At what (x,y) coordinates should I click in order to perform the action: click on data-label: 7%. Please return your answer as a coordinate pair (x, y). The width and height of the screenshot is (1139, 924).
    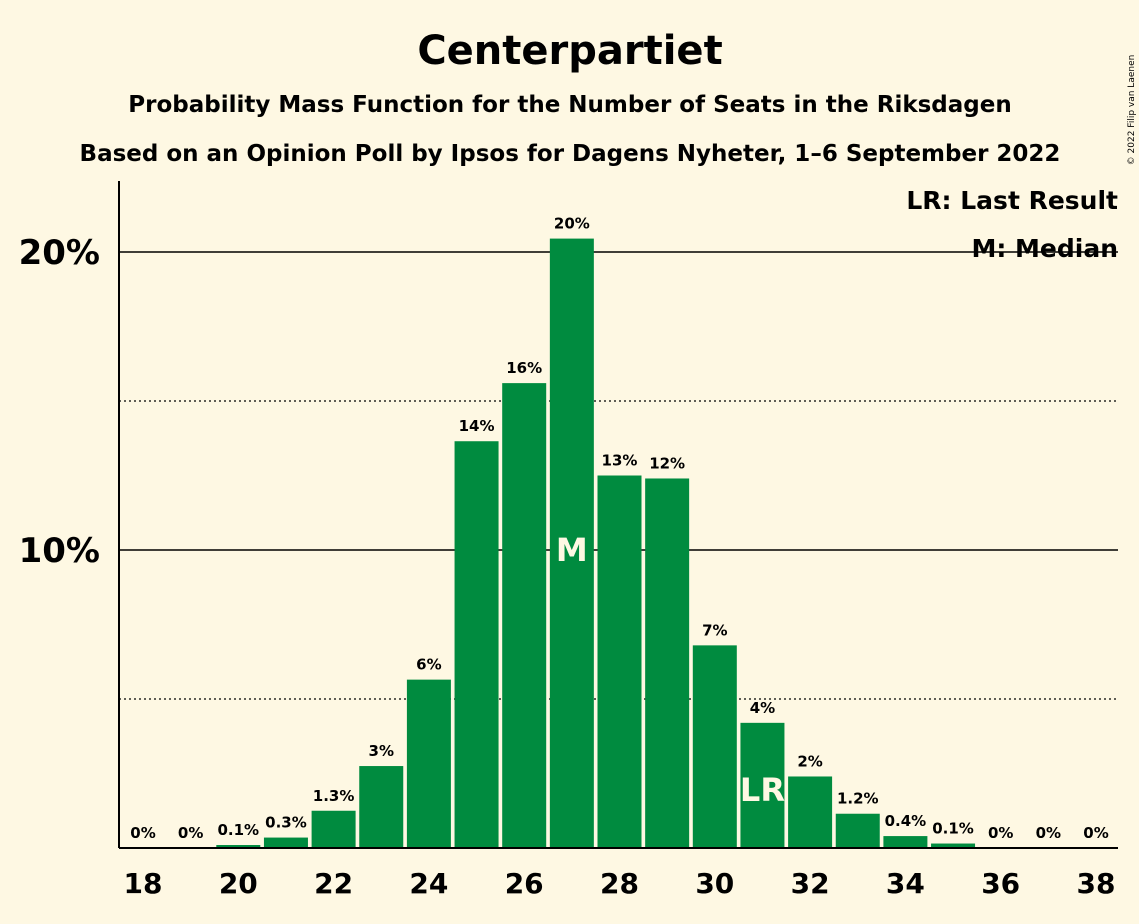
    Looking at the image, I should click on (714, 630).